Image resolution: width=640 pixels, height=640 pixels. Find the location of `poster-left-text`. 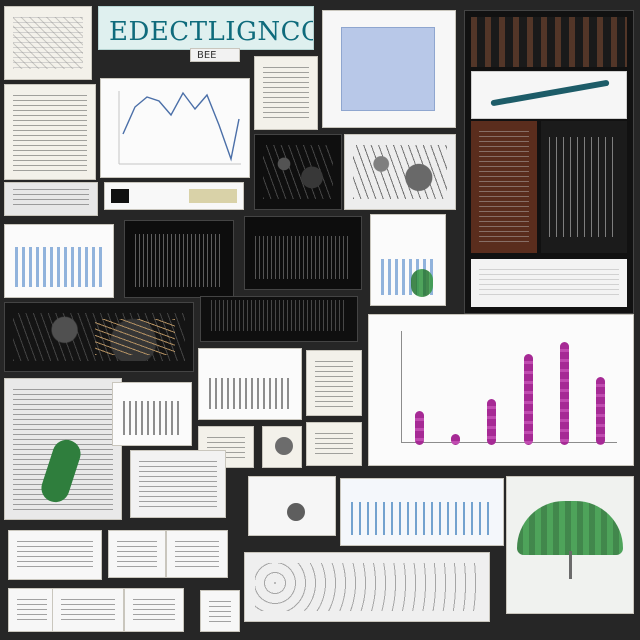

poster-left-text is located at coordinates (504, 188).